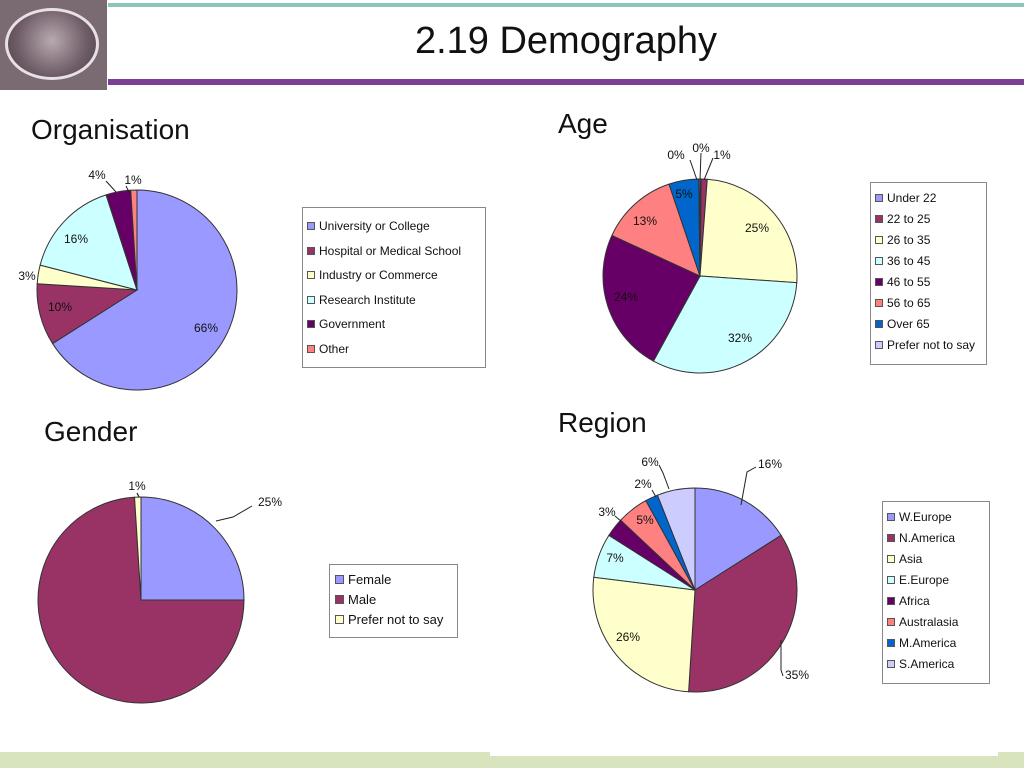  Describe the element at coordinates (891, 579) in the screenshot. I see `region-legend-swatch-e-europe` at that location.